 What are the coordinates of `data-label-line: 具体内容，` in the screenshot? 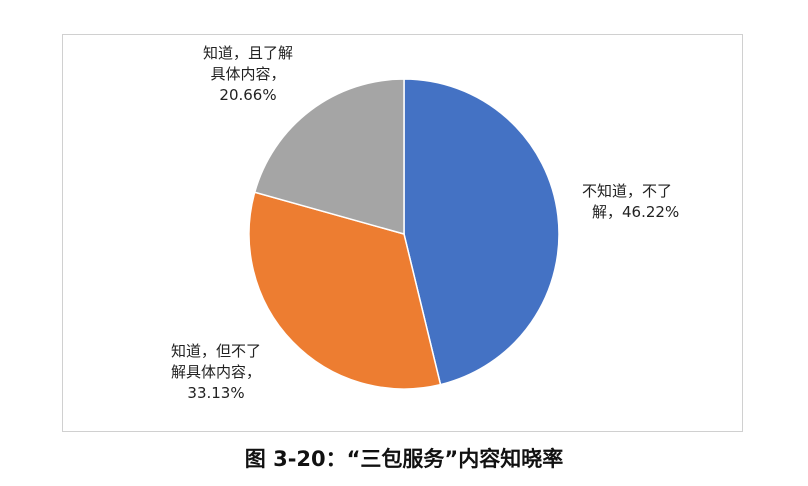 It's located at (248, 74).